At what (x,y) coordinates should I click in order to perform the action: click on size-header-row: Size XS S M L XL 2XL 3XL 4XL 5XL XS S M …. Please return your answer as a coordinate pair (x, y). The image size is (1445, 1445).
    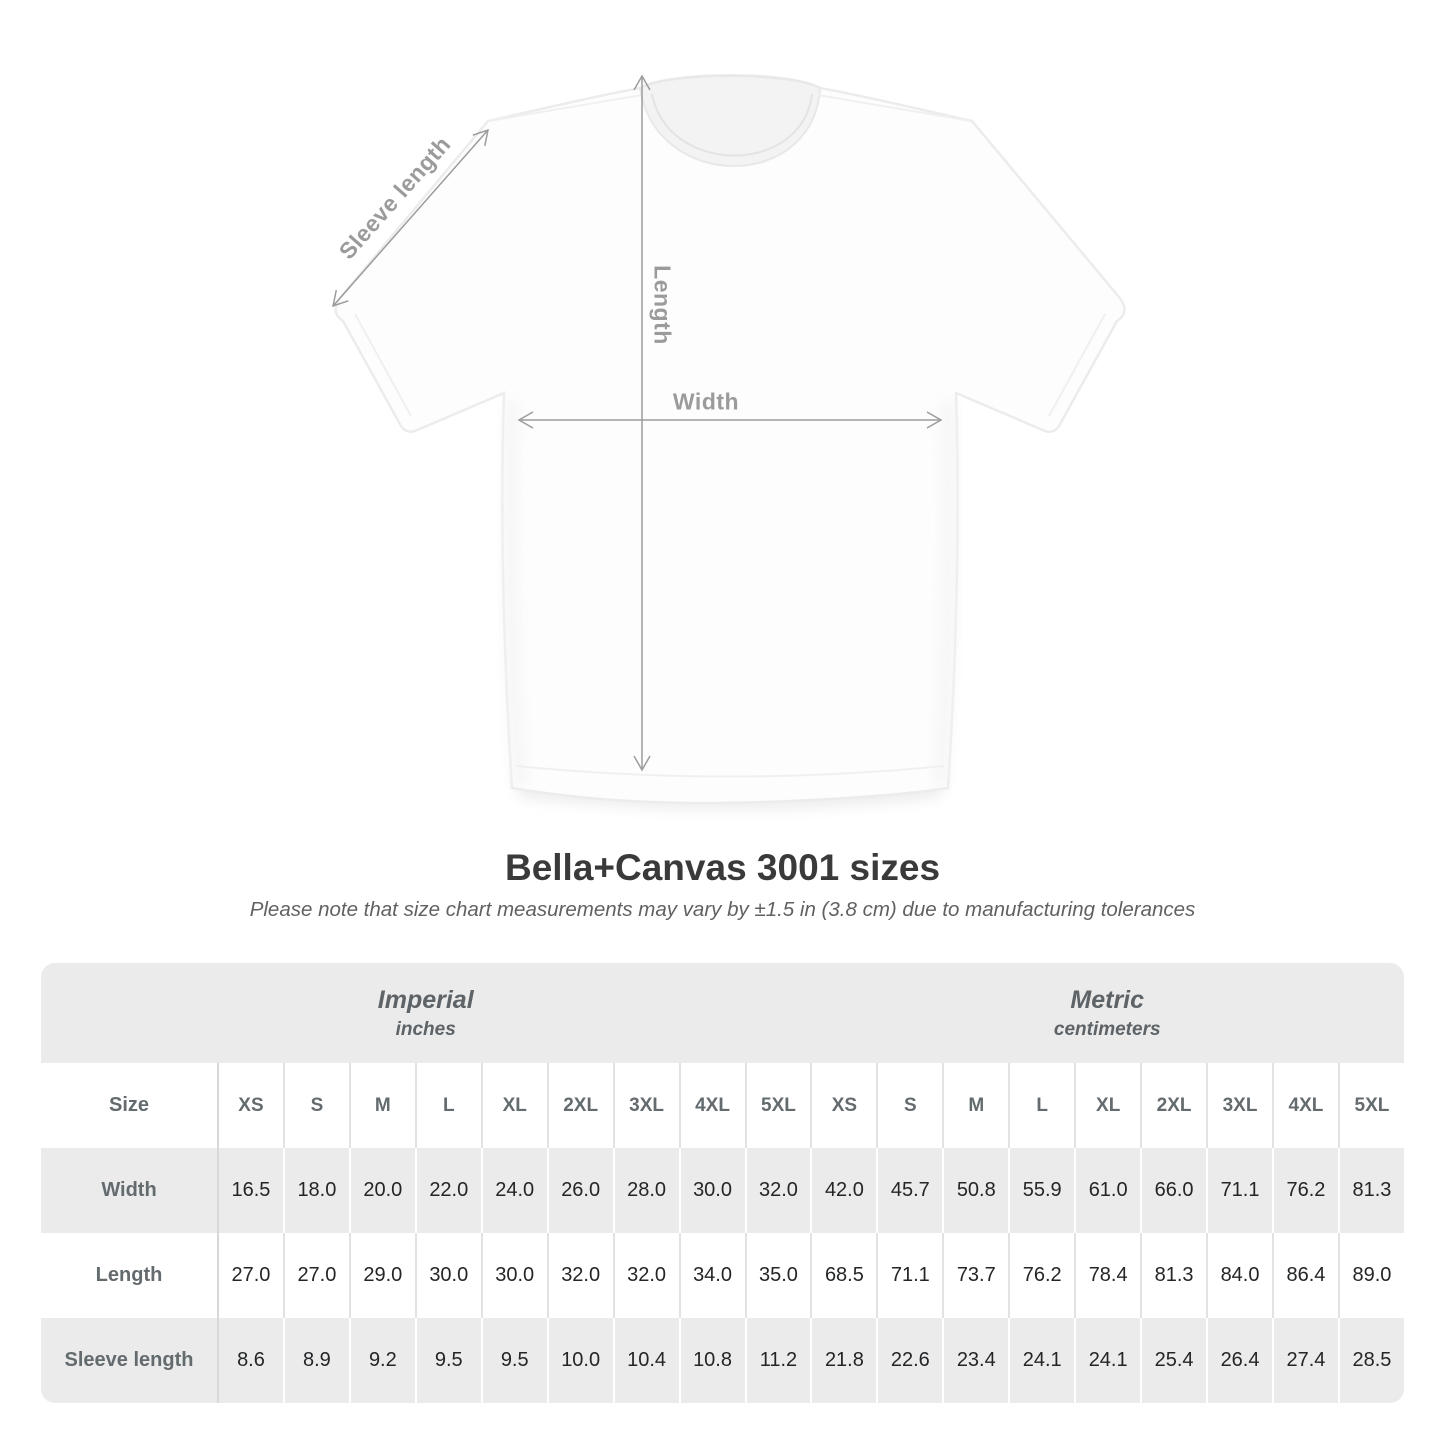
    Looking at the image, I should click on (722, 1105).